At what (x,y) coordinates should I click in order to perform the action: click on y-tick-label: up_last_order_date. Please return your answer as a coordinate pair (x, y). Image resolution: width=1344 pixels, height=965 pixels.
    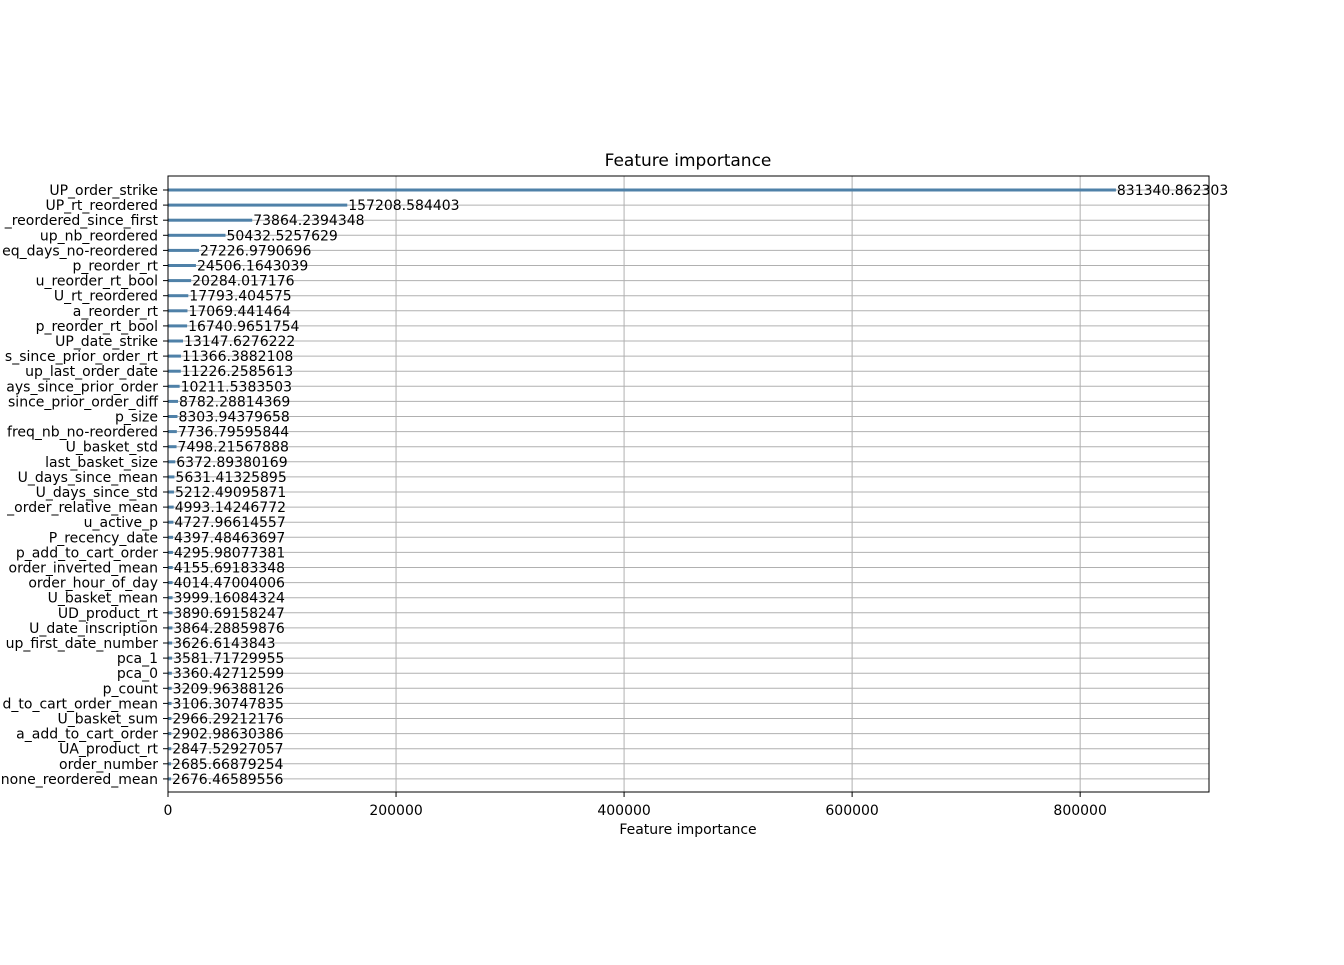
    Looking at the image, I should click on (91, 372).